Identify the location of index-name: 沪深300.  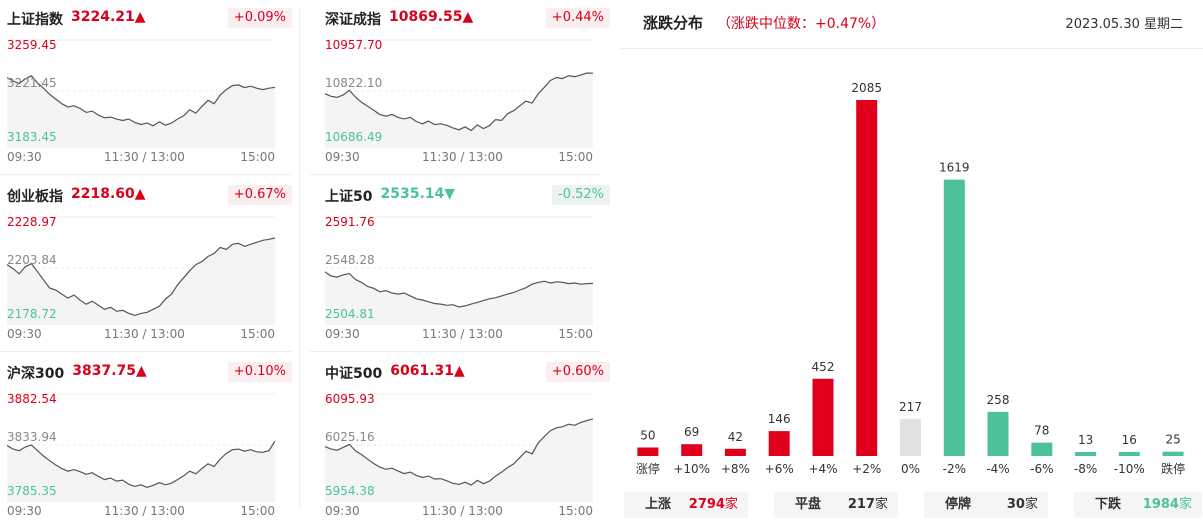
(36, 374).